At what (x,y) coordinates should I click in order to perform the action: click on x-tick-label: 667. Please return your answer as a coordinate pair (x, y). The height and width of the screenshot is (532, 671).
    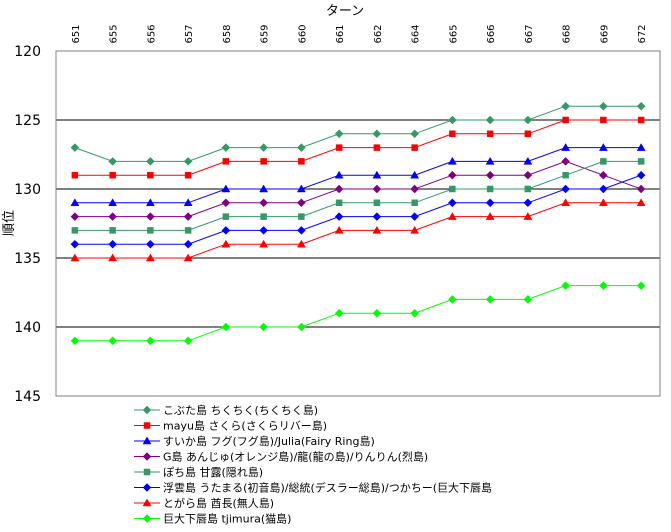
    Looking at the image, I should click on (529, 33).